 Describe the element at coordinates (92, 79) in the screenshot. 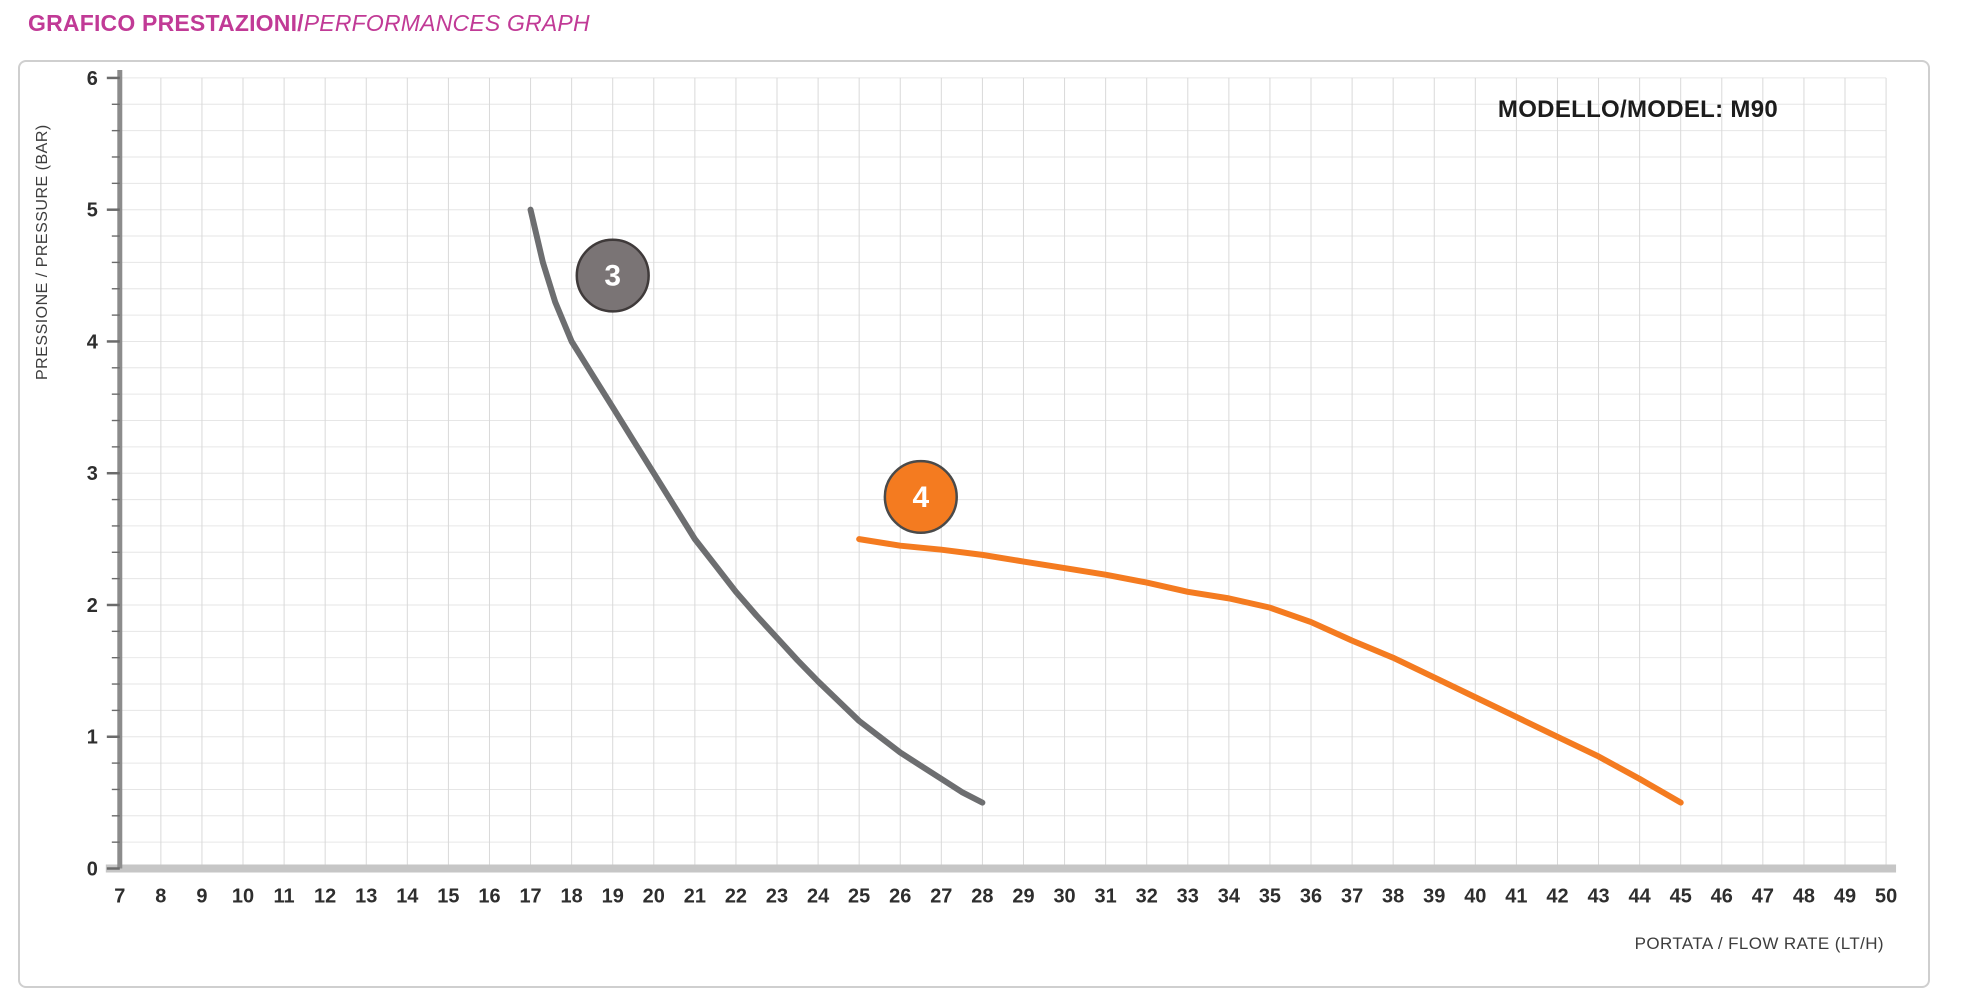

I see `svg-text: 6` at that location.